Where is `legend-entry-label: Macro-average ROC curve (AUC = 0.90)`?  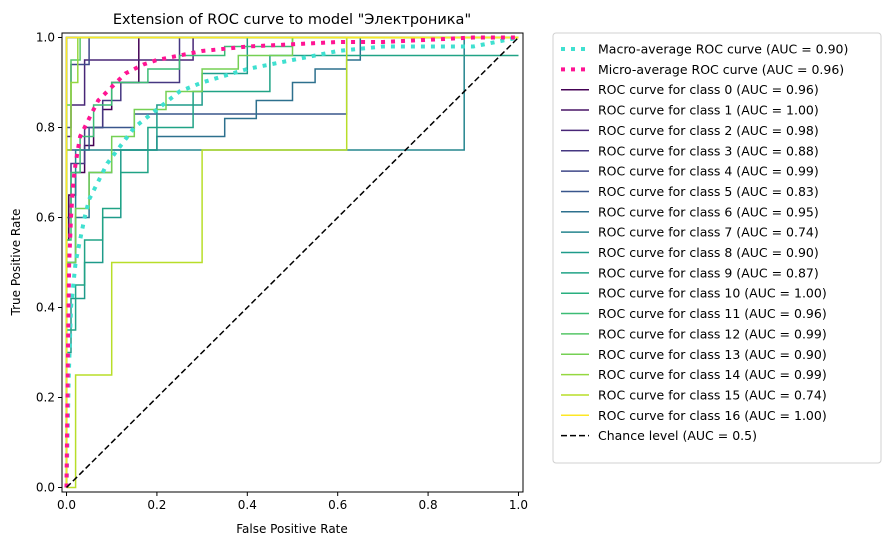
legend-entry-label: Macro-average ROC curve (AUC = 0.90) is located at coordinates (723, 49).